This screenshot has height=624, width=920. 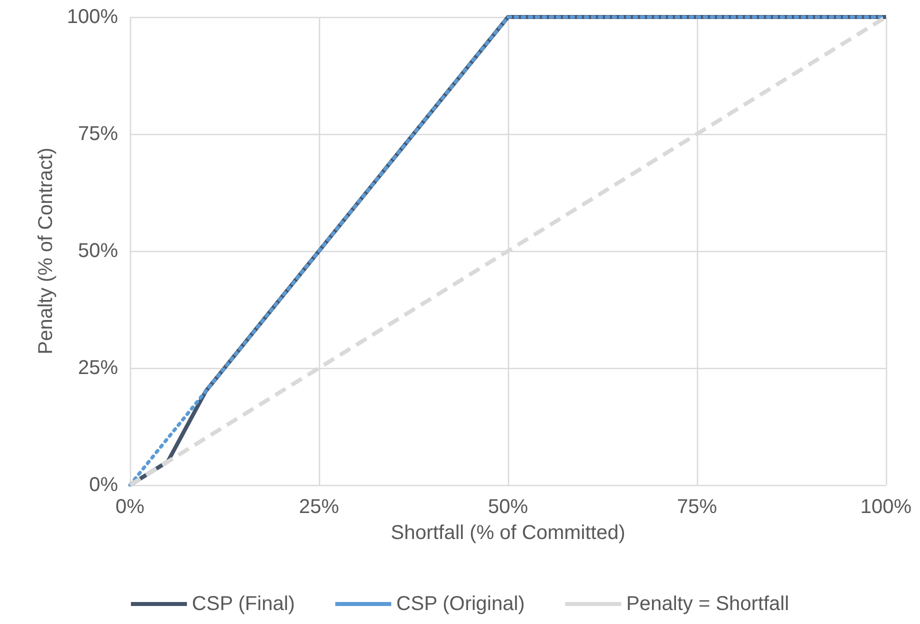 I want to click on x-tick-label: 25%, so click(x=319, y=507).